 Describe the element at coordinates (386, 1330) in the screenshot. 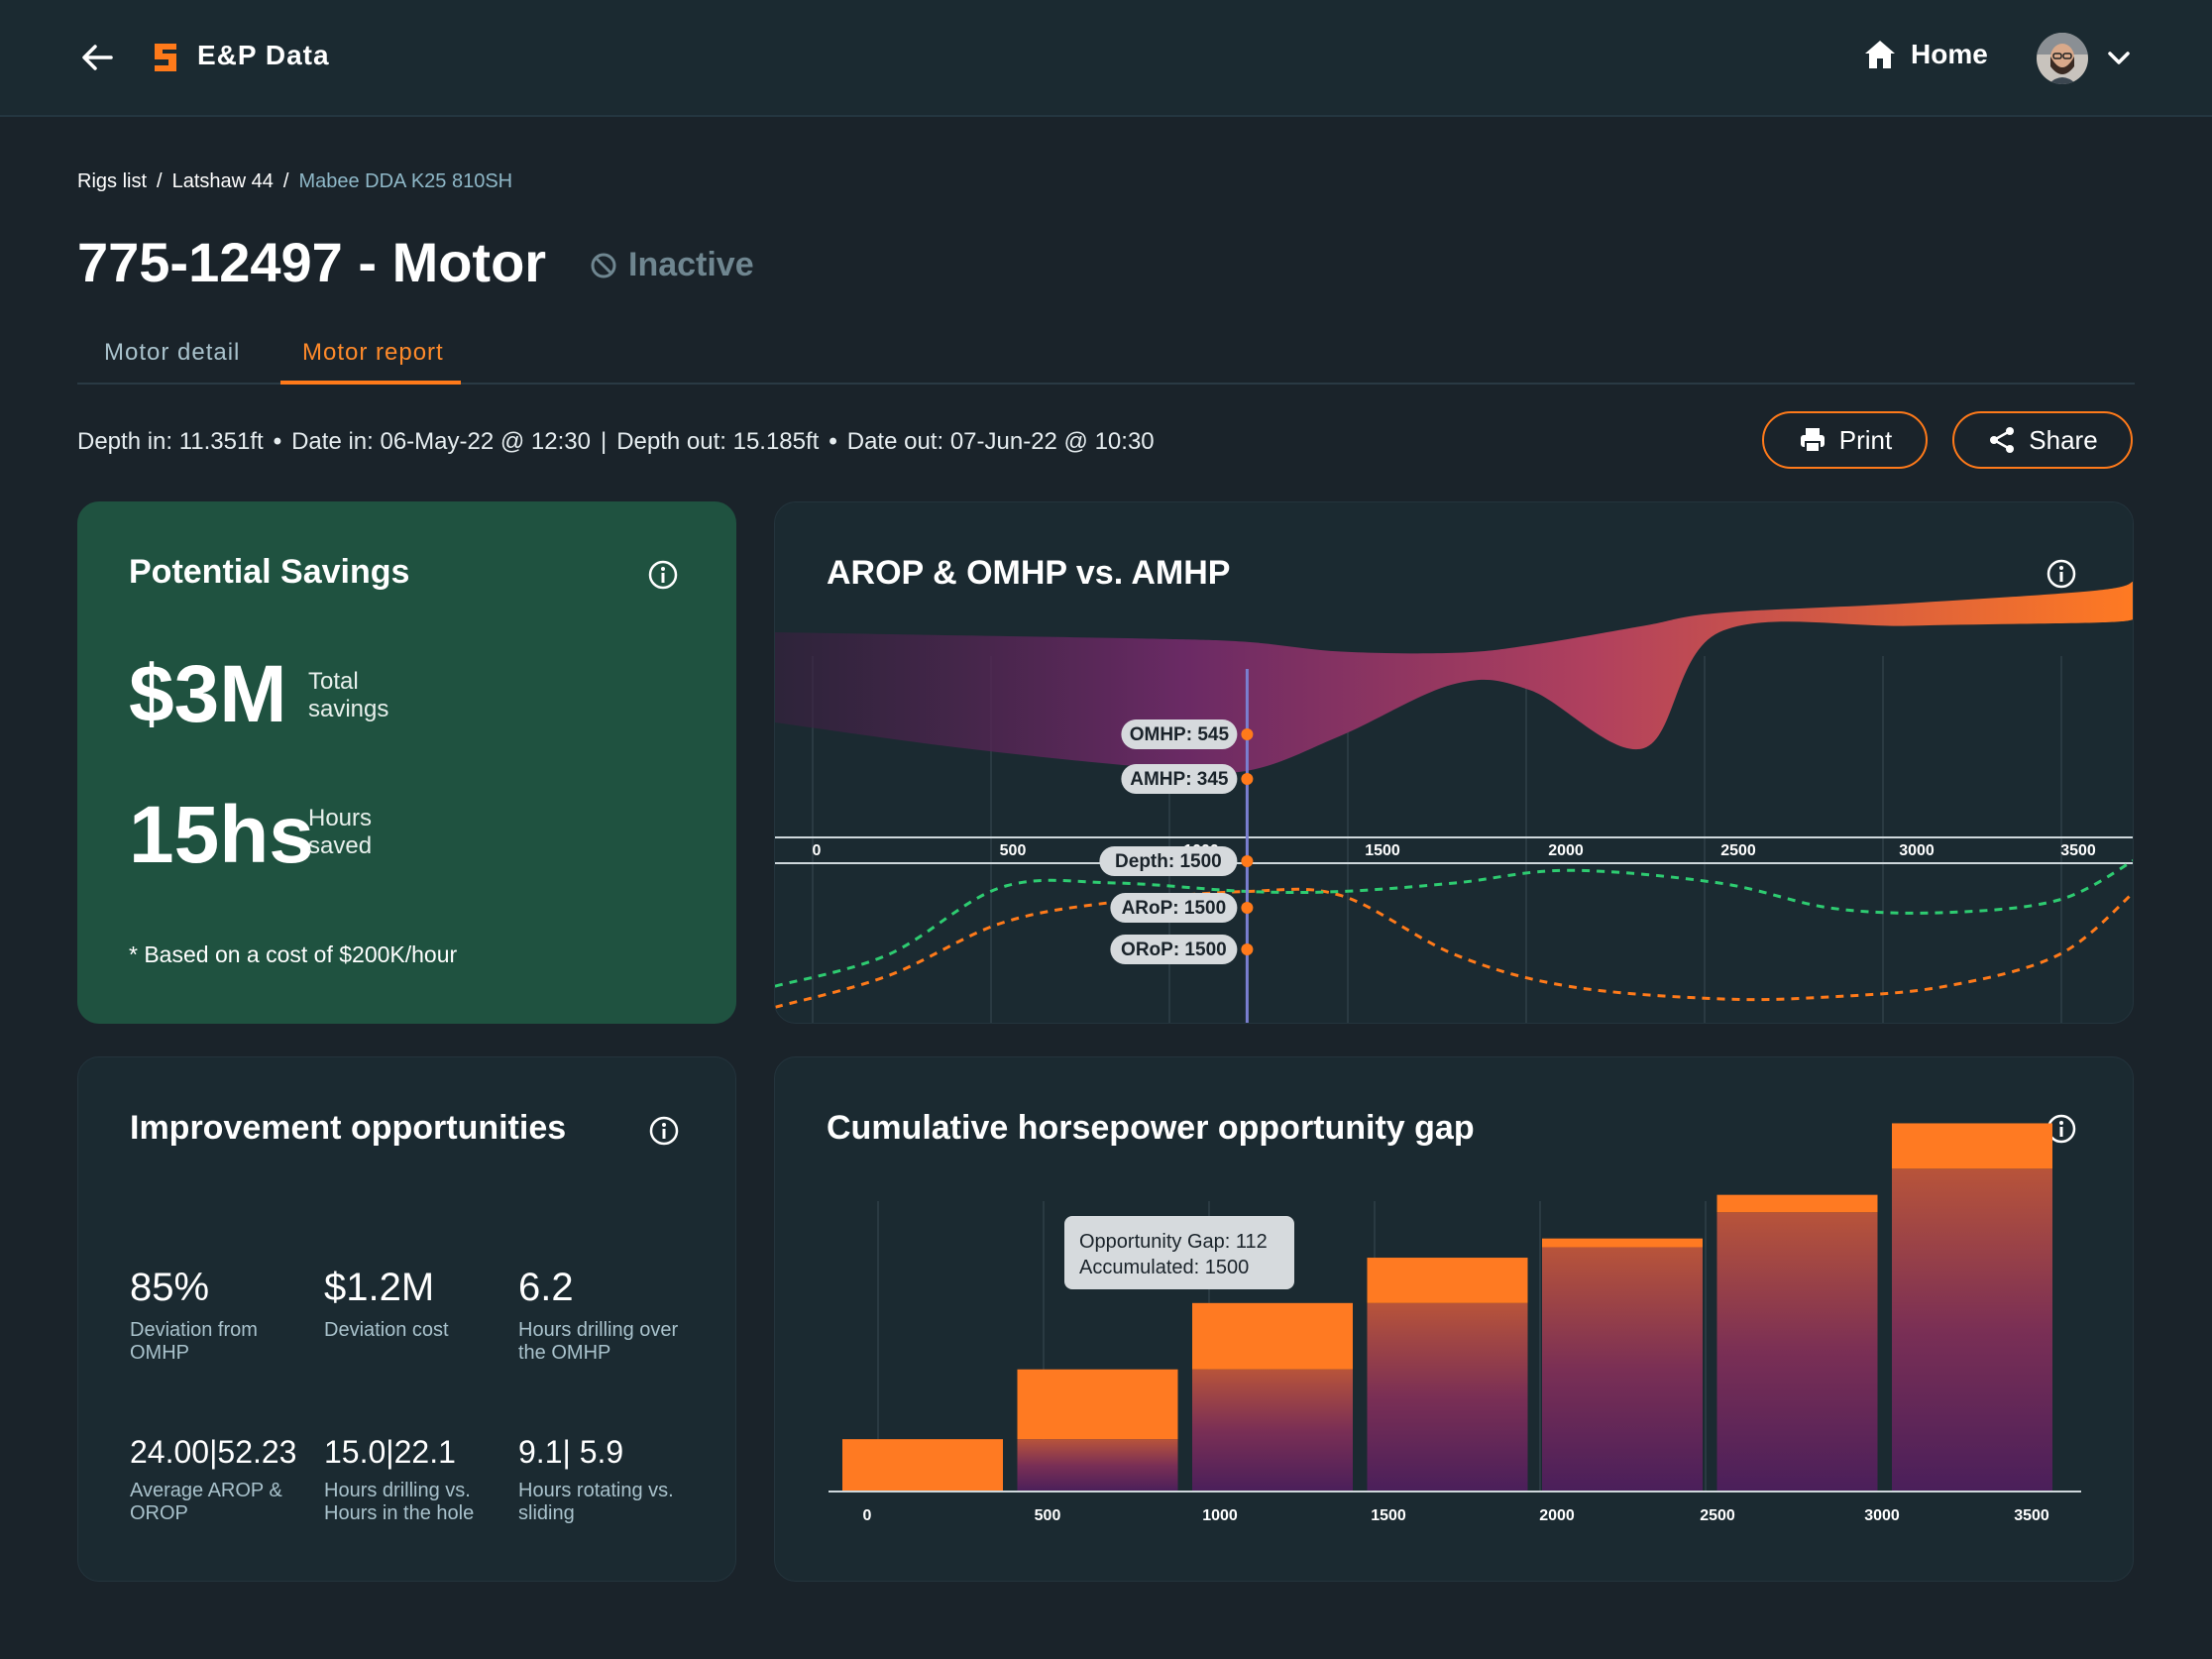

I see `stat-label: Deviation cost` at that location.